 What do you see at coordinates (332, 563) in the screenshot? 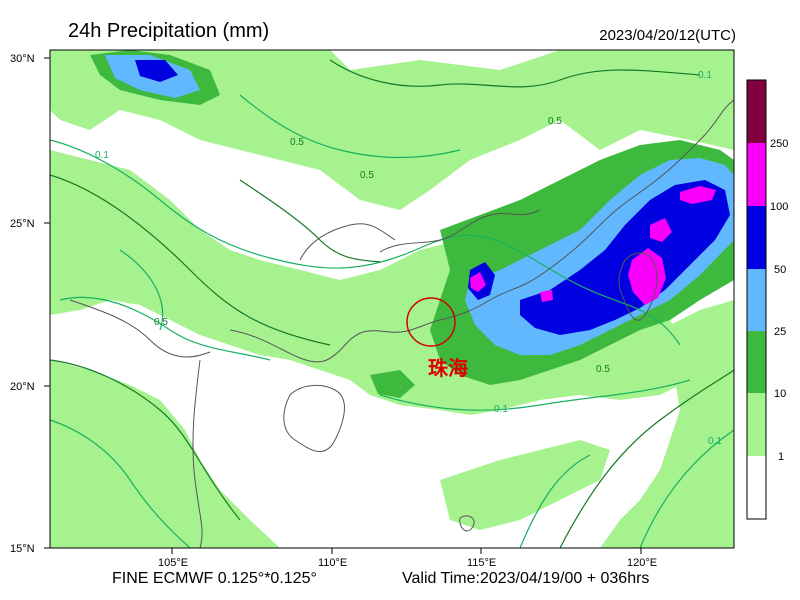
I see `lon-label: 110°E` at bounding box center [332, 563].